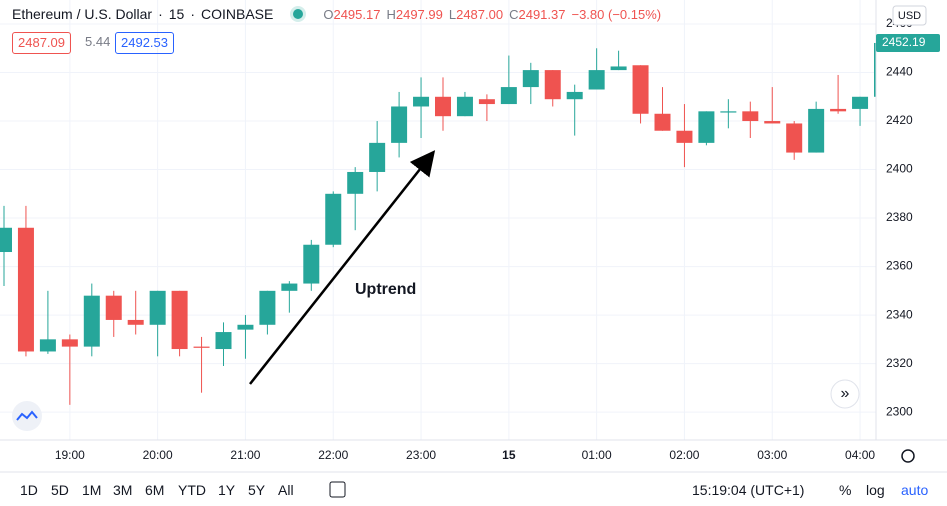 The width and height of the screenshot is (947, 506). I want to click on y-tick-label: 2360, so click(899, 266).